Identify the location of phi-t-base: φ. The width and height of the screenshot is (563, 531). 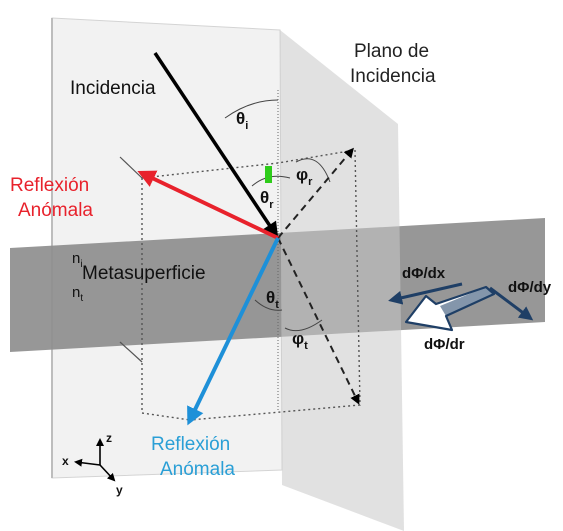
(298, 338).